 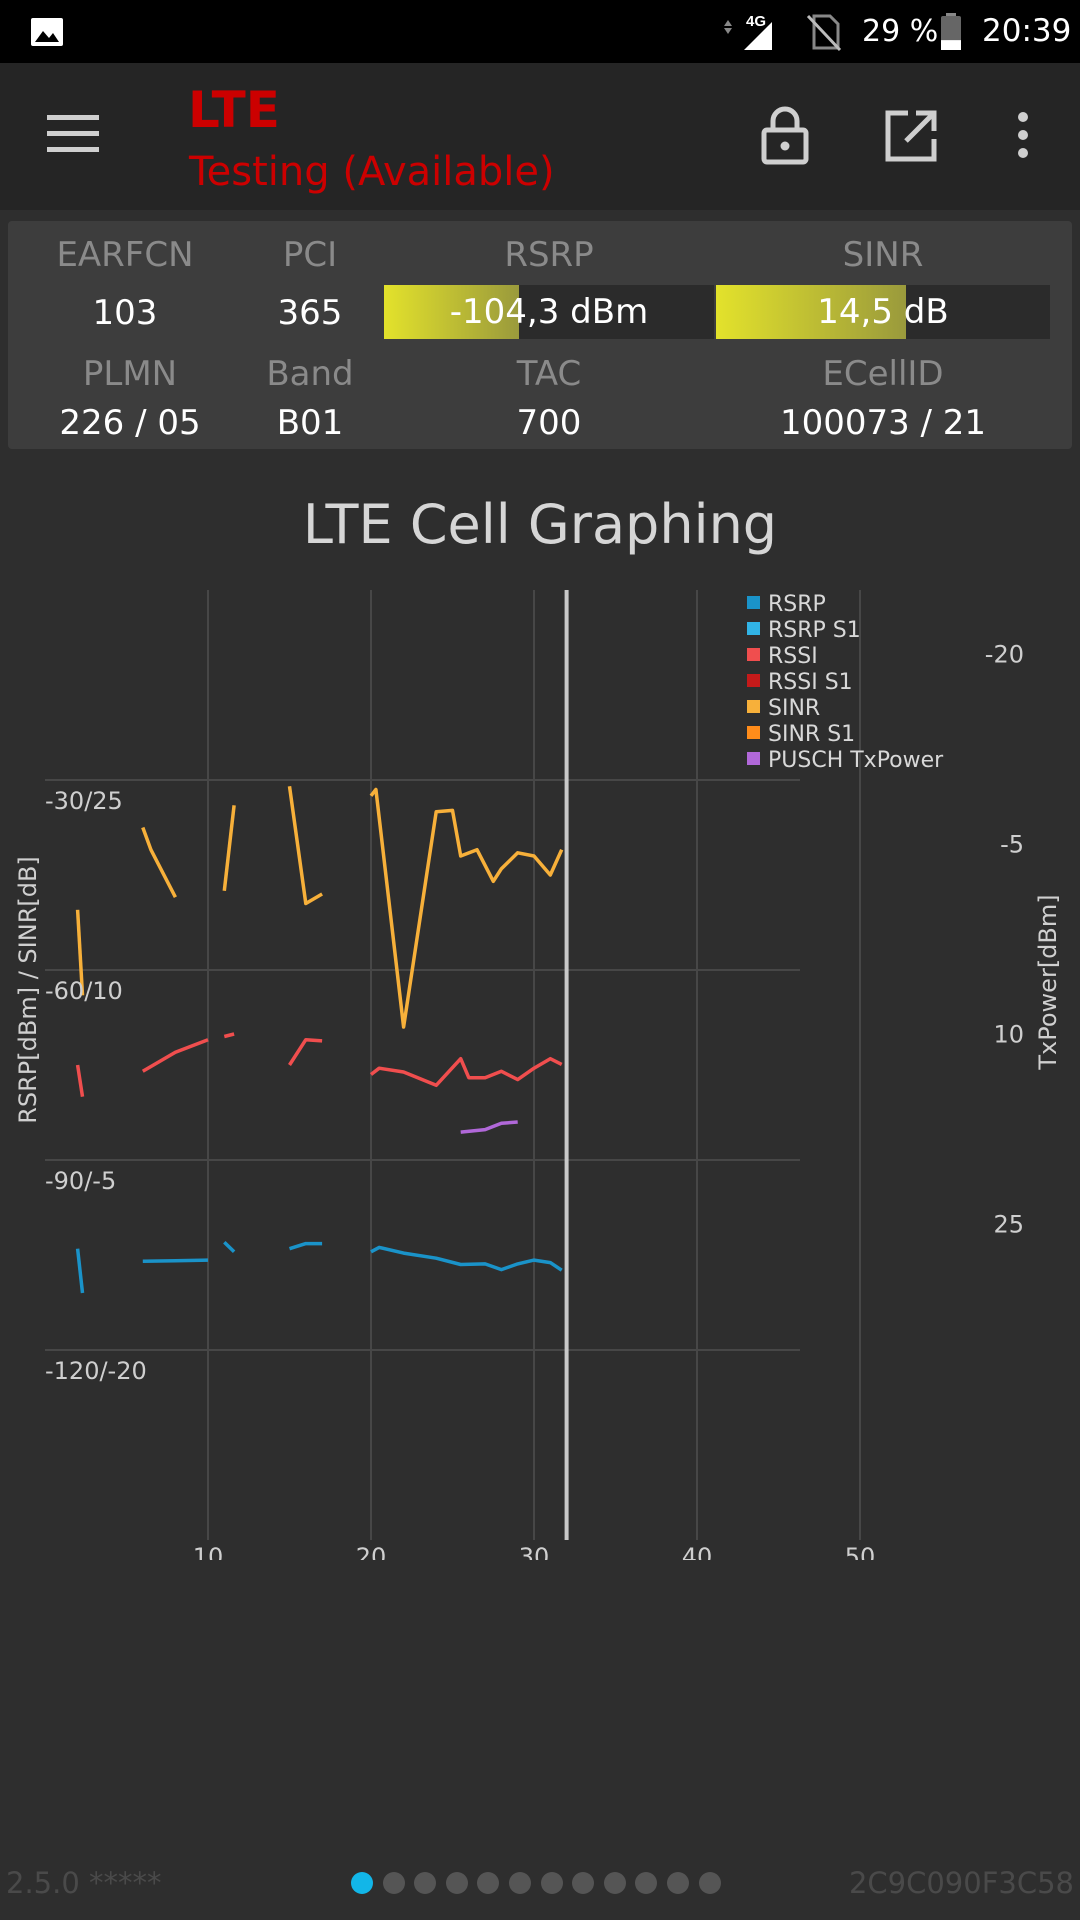 What do you see at coordinates (697, 1551) in the screenshot?
I see `x-tick-label: 40` at bounding box center [697, 1551].